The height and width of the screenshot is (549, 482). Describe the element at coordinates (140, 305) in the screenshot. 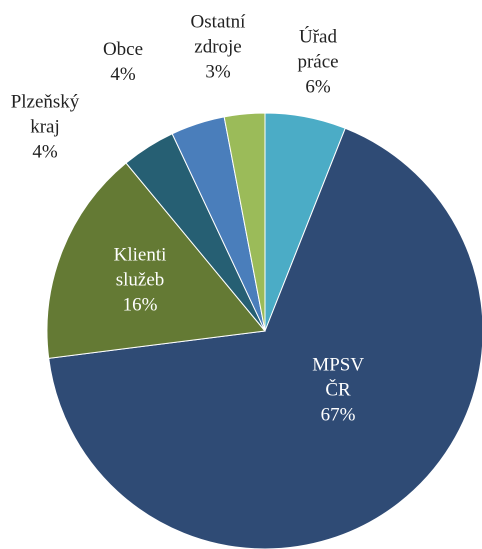

I see `value-label: 16%` at that location.